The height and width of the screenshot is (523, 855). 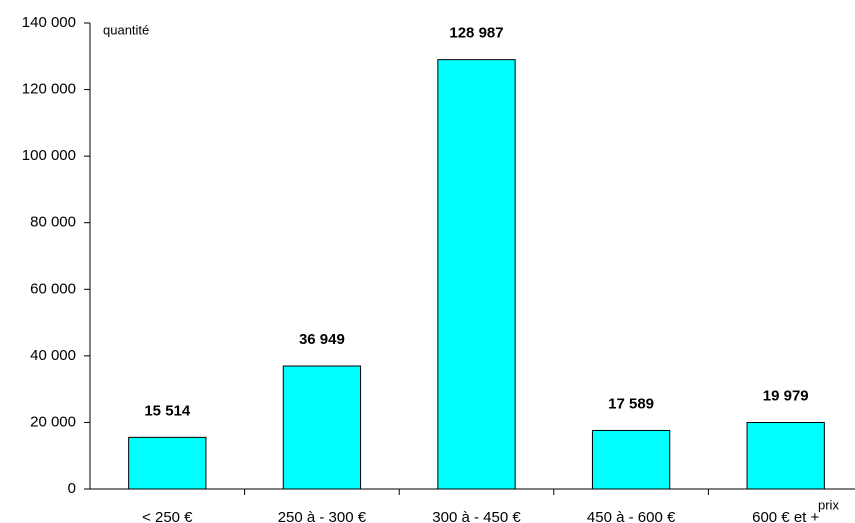 What do you see at coordinates (49, 89) in the screenshot?
I see `y-tick-label: 120 000` at bounding box center [49, 89].